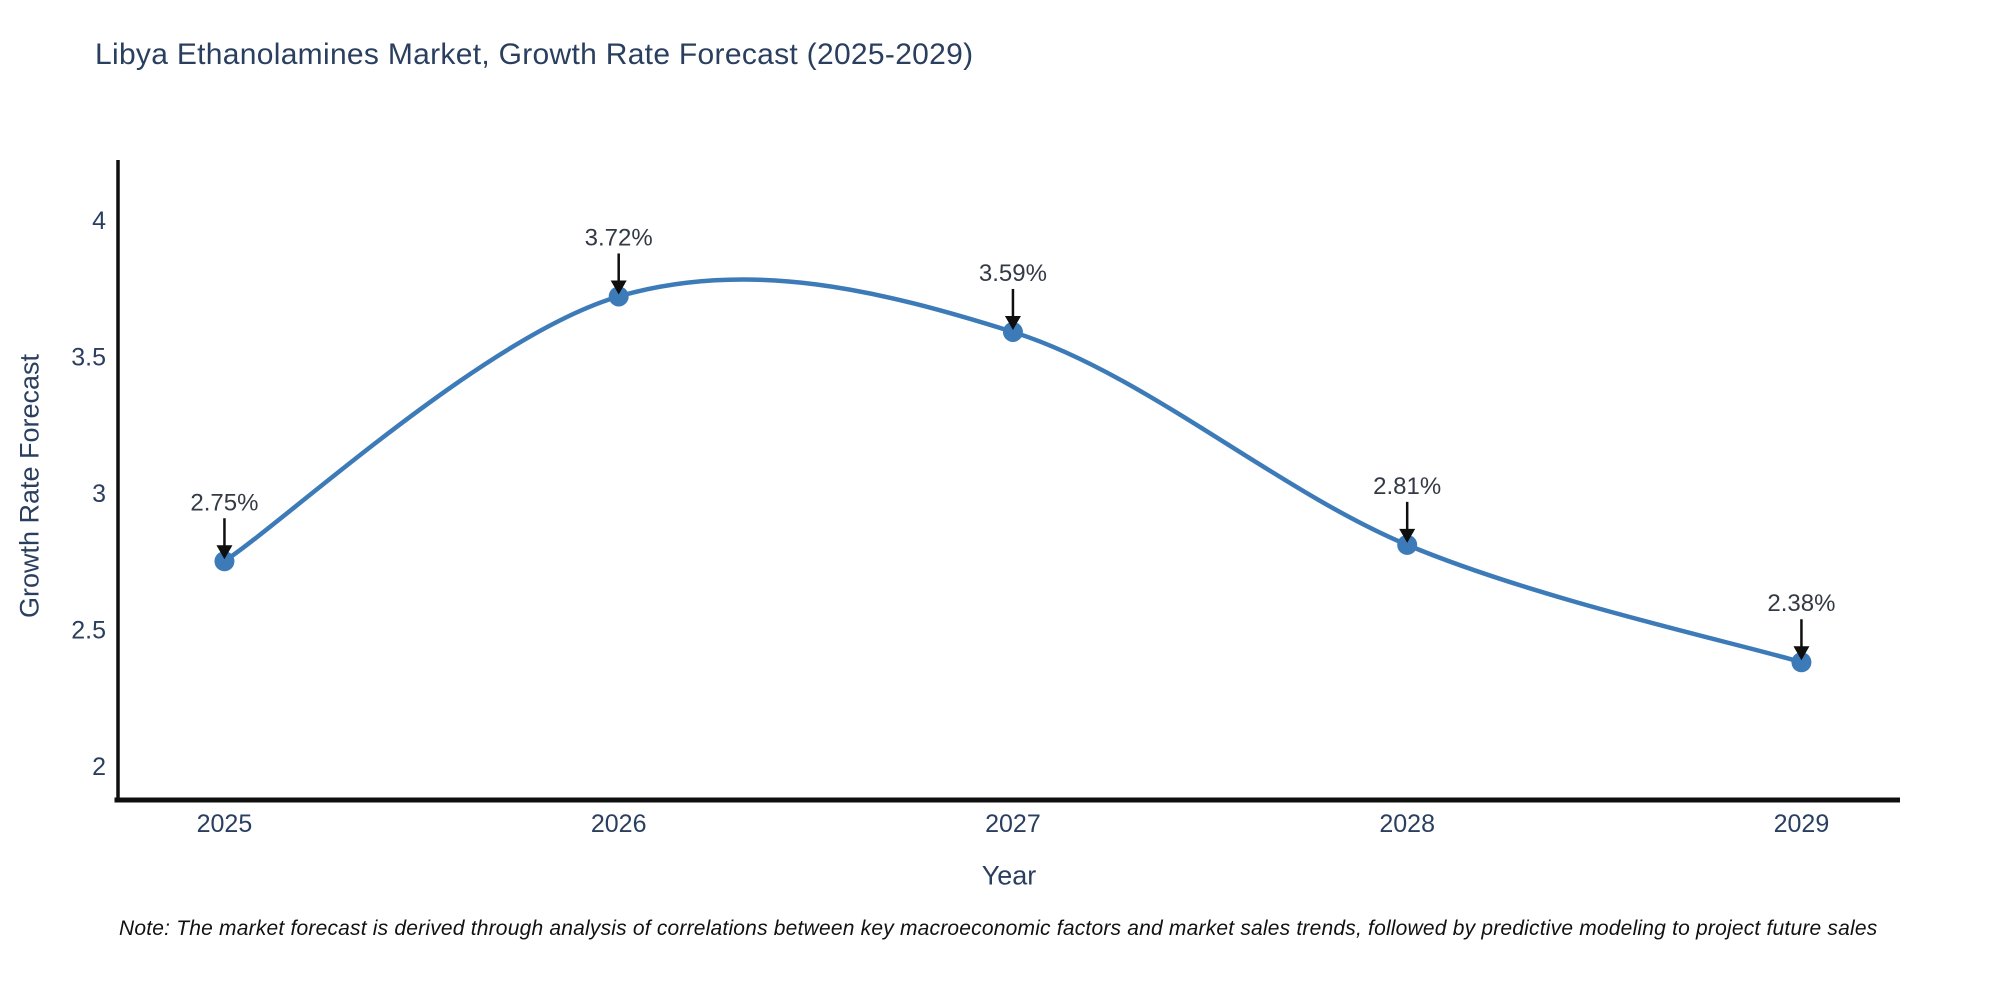 The image size is (2000, 1000). What do you see at coordinates (225, 824) in the screenshot?
I see `x-tick-label: 2025` at bounding box center [225, 824].